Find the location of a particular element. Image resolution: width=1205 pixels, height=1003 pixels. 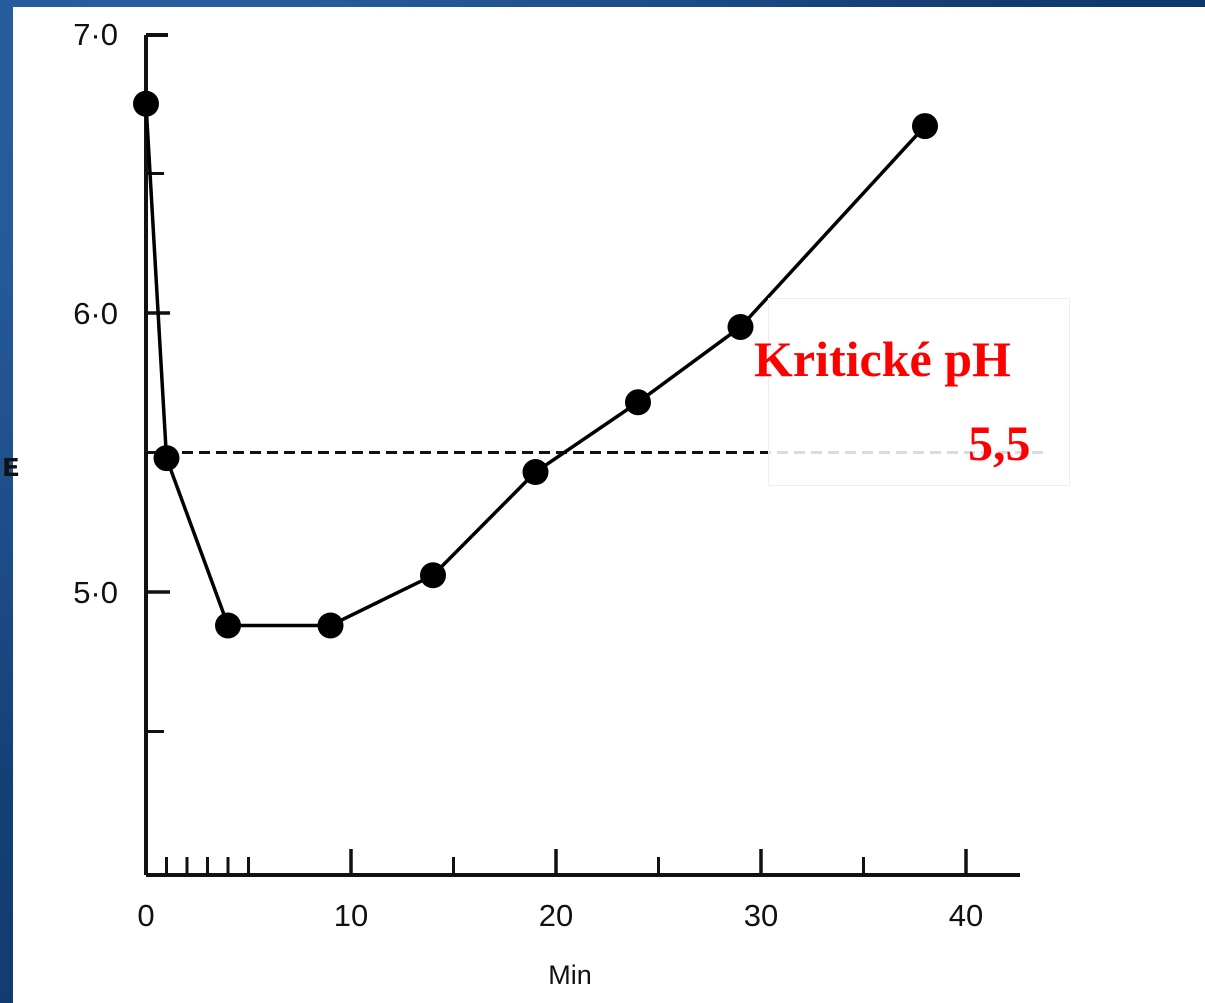

x-axis-label: Min is located at coordinates (570, 975).